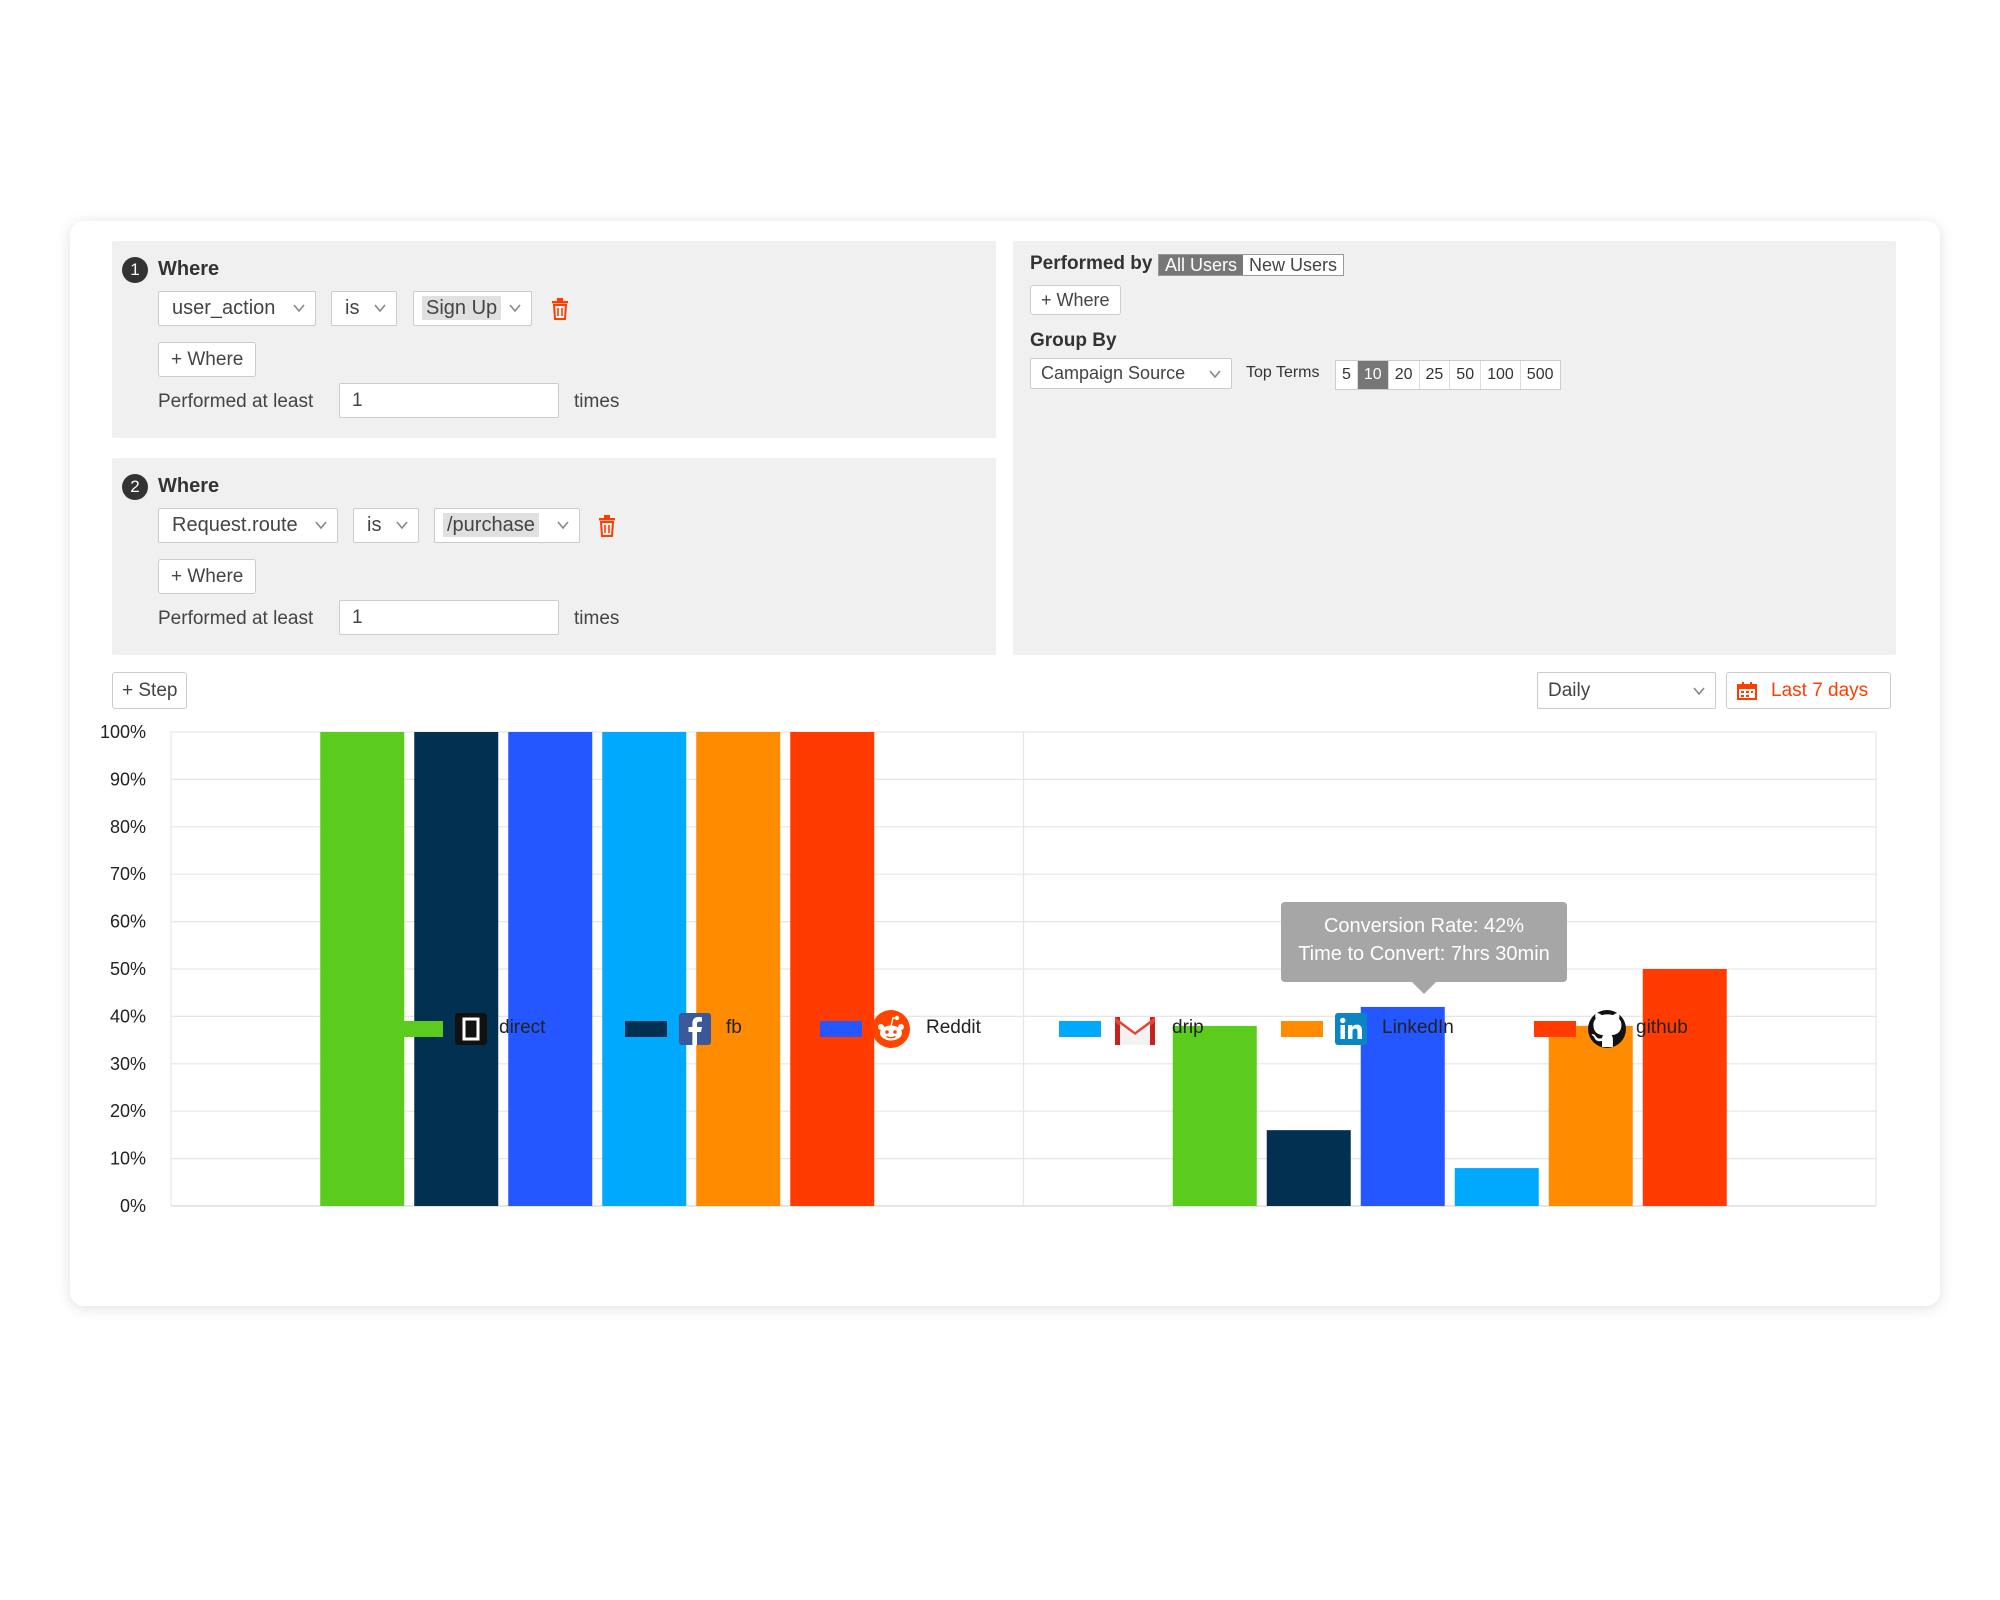 Image resolution: width=2000 pixels, height=1600 pixels. What do you see at coordinates (128, 1064) in the screenshot?
I see `y-tick-label: 30%` at bounding box center [128, 1064].